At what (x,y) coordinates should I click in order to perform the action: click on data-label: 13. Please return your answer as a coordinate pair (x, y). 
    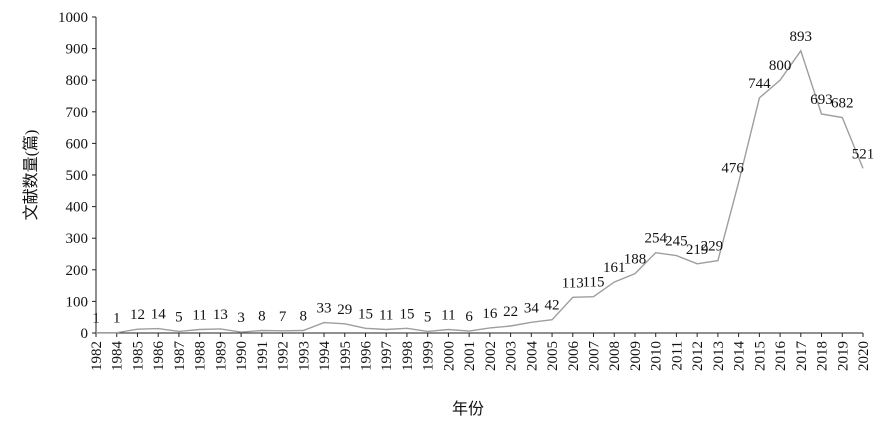
    Looking at the image, I should click on (220, 315).